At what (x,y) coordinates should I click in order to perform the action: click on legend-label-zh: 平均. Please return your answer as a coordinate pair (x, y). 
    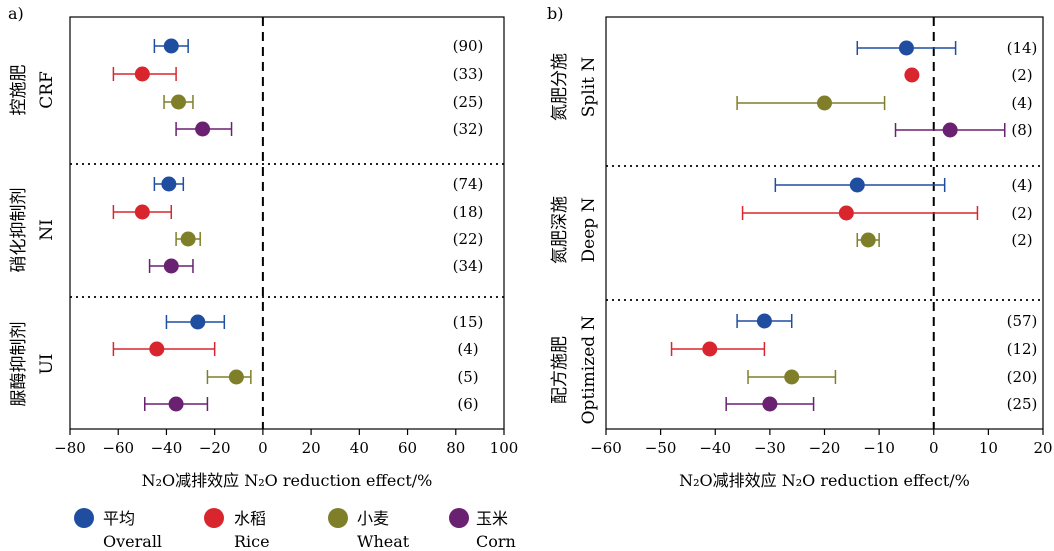
    Looking at the image, I should click on (119, 518).